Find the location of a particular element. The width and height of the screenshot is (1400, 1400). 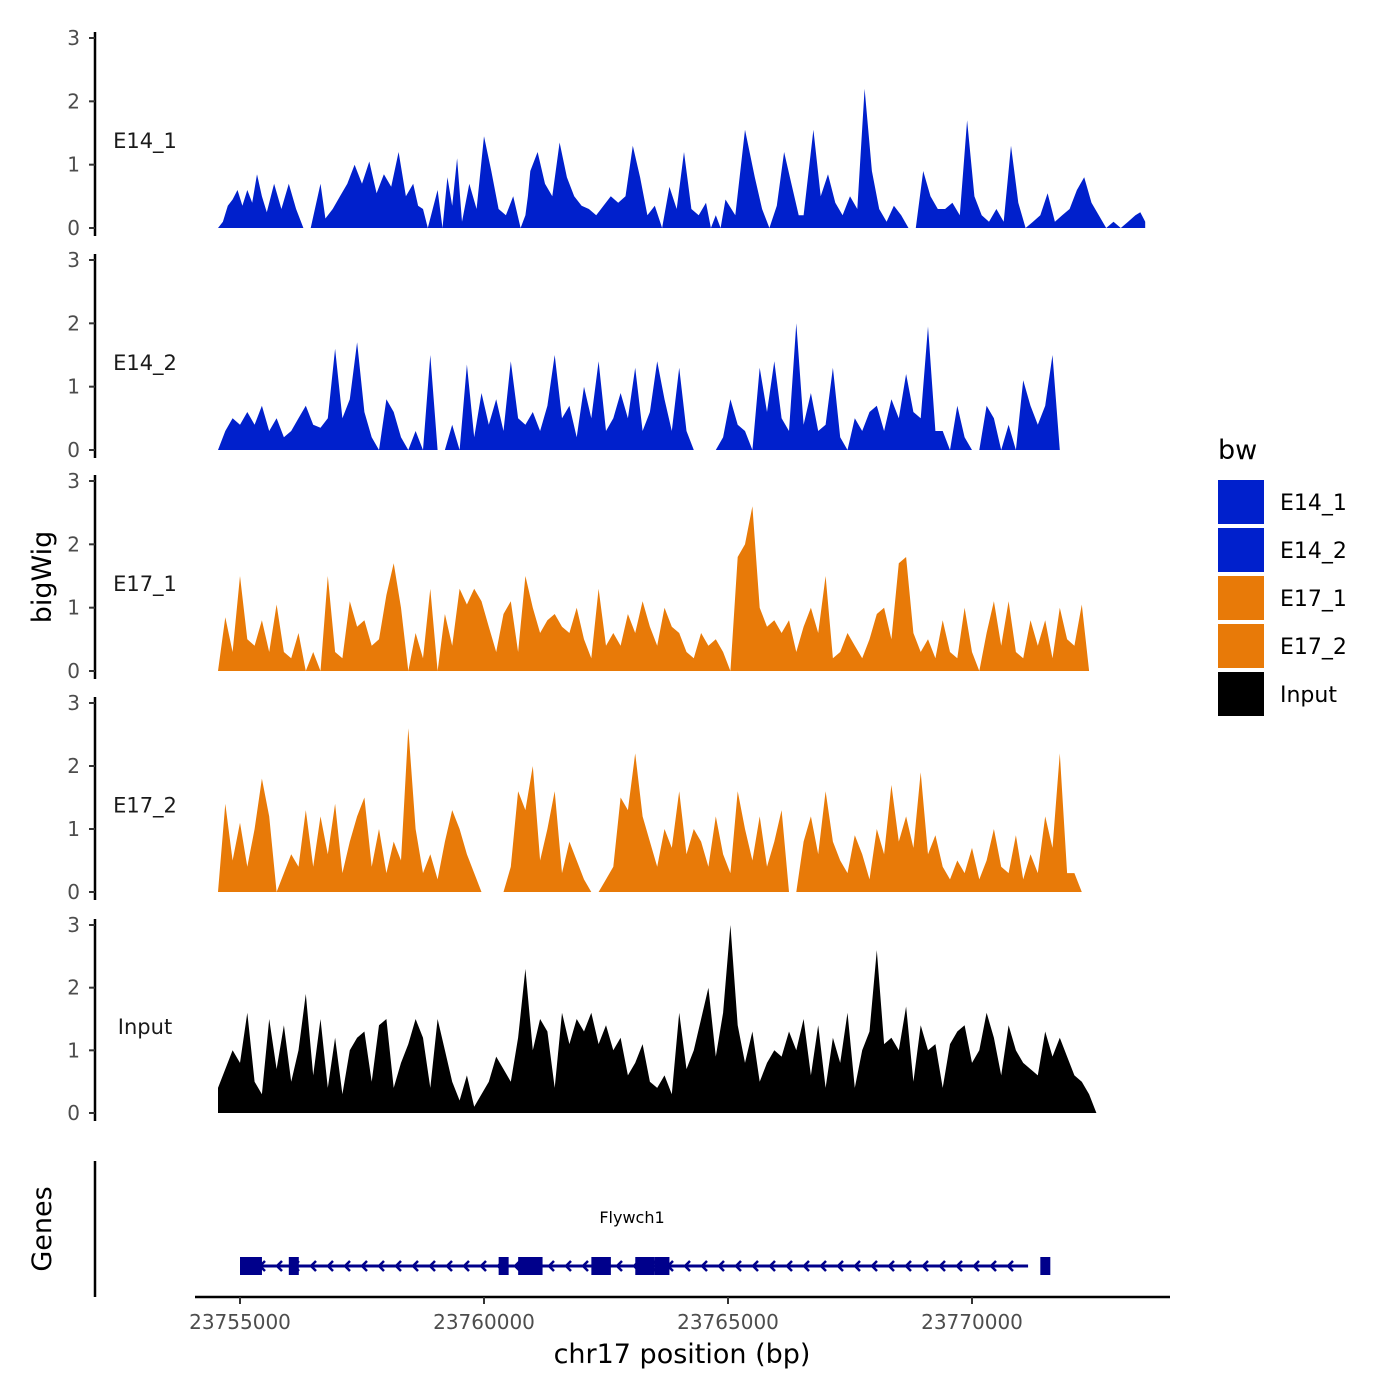

legend-item-input: Input is located at coordinates (1277, 694).